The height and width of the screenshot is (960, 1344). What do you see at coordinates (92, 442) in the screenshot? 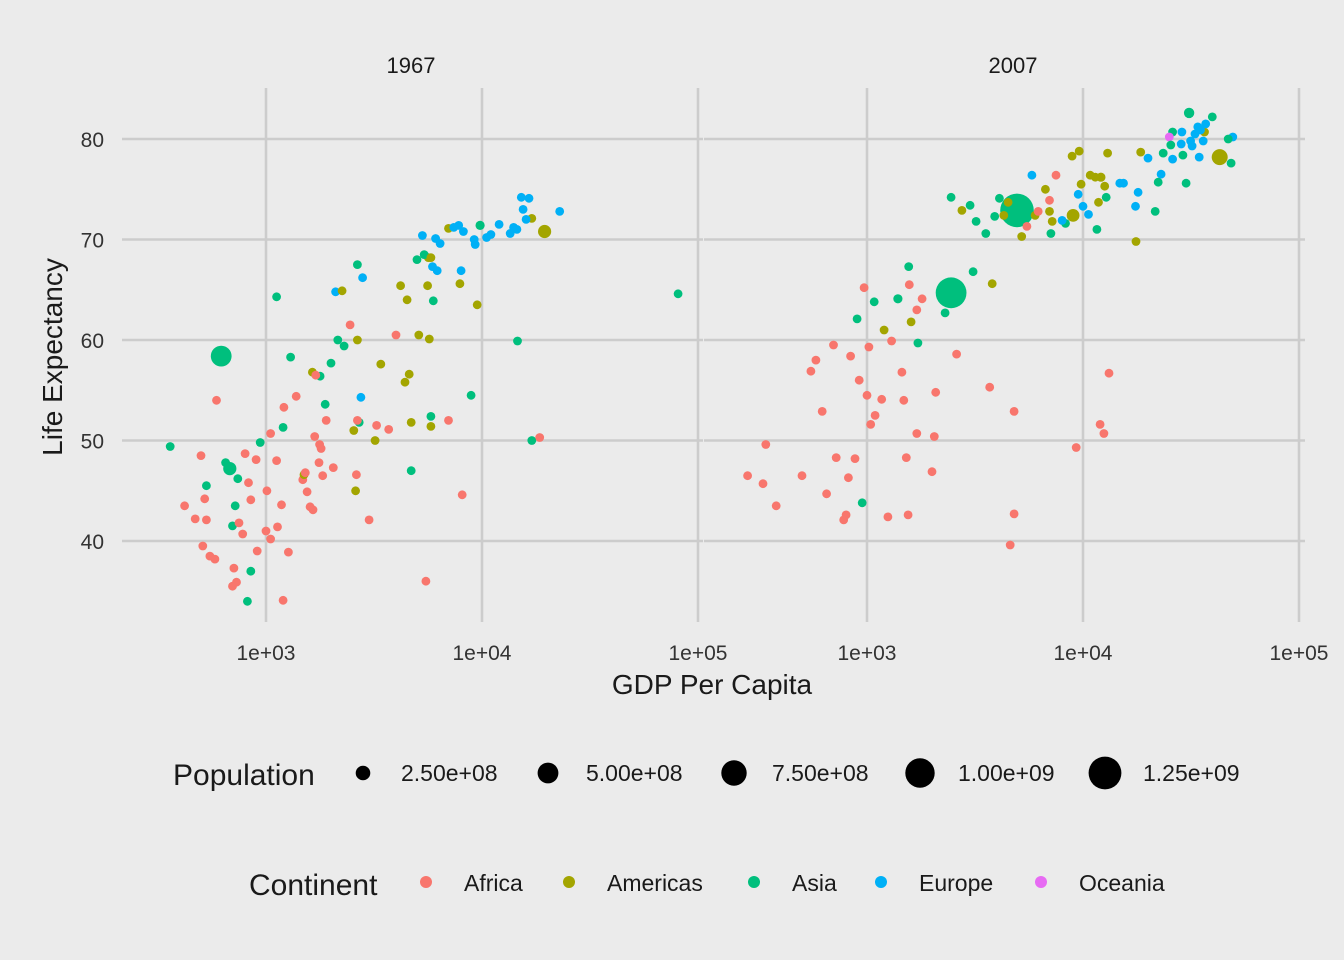
I see `y-tick-label: 50` at bounding box center [92, 442].